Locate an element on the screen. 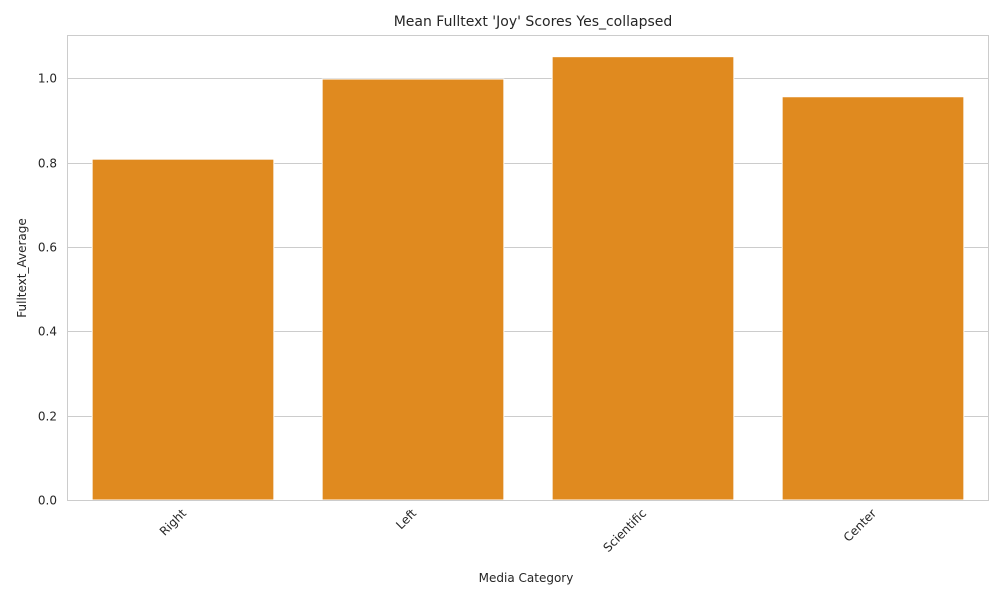 This screenshot has width=1000, height=600. y-tick-label: 0.0 is located at coordinates (47, 501).